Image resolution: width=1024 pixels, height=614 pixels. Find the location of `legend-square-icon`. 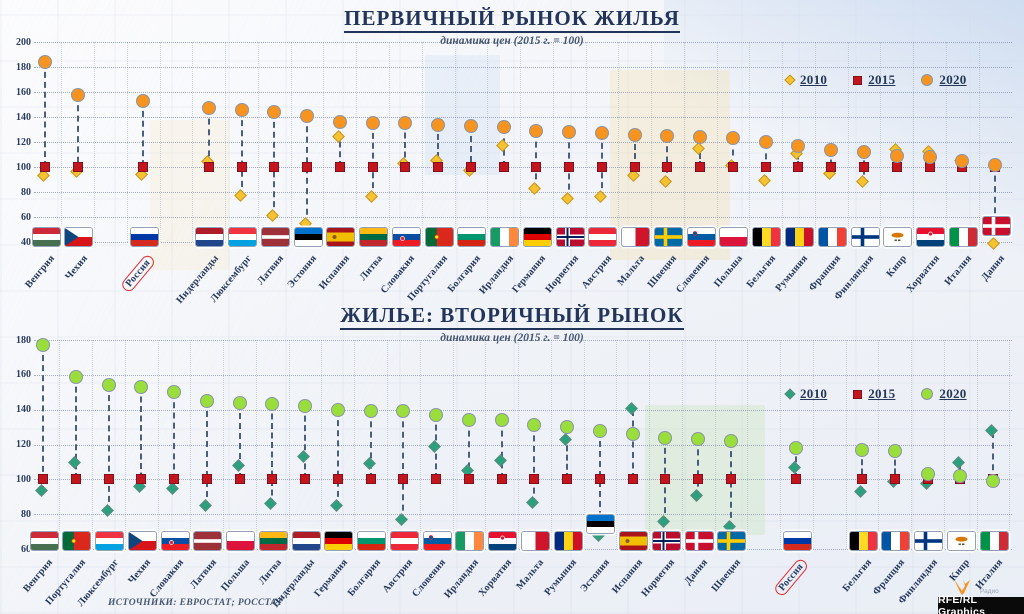

legend-square-icon is located at coordinates (858, 394).